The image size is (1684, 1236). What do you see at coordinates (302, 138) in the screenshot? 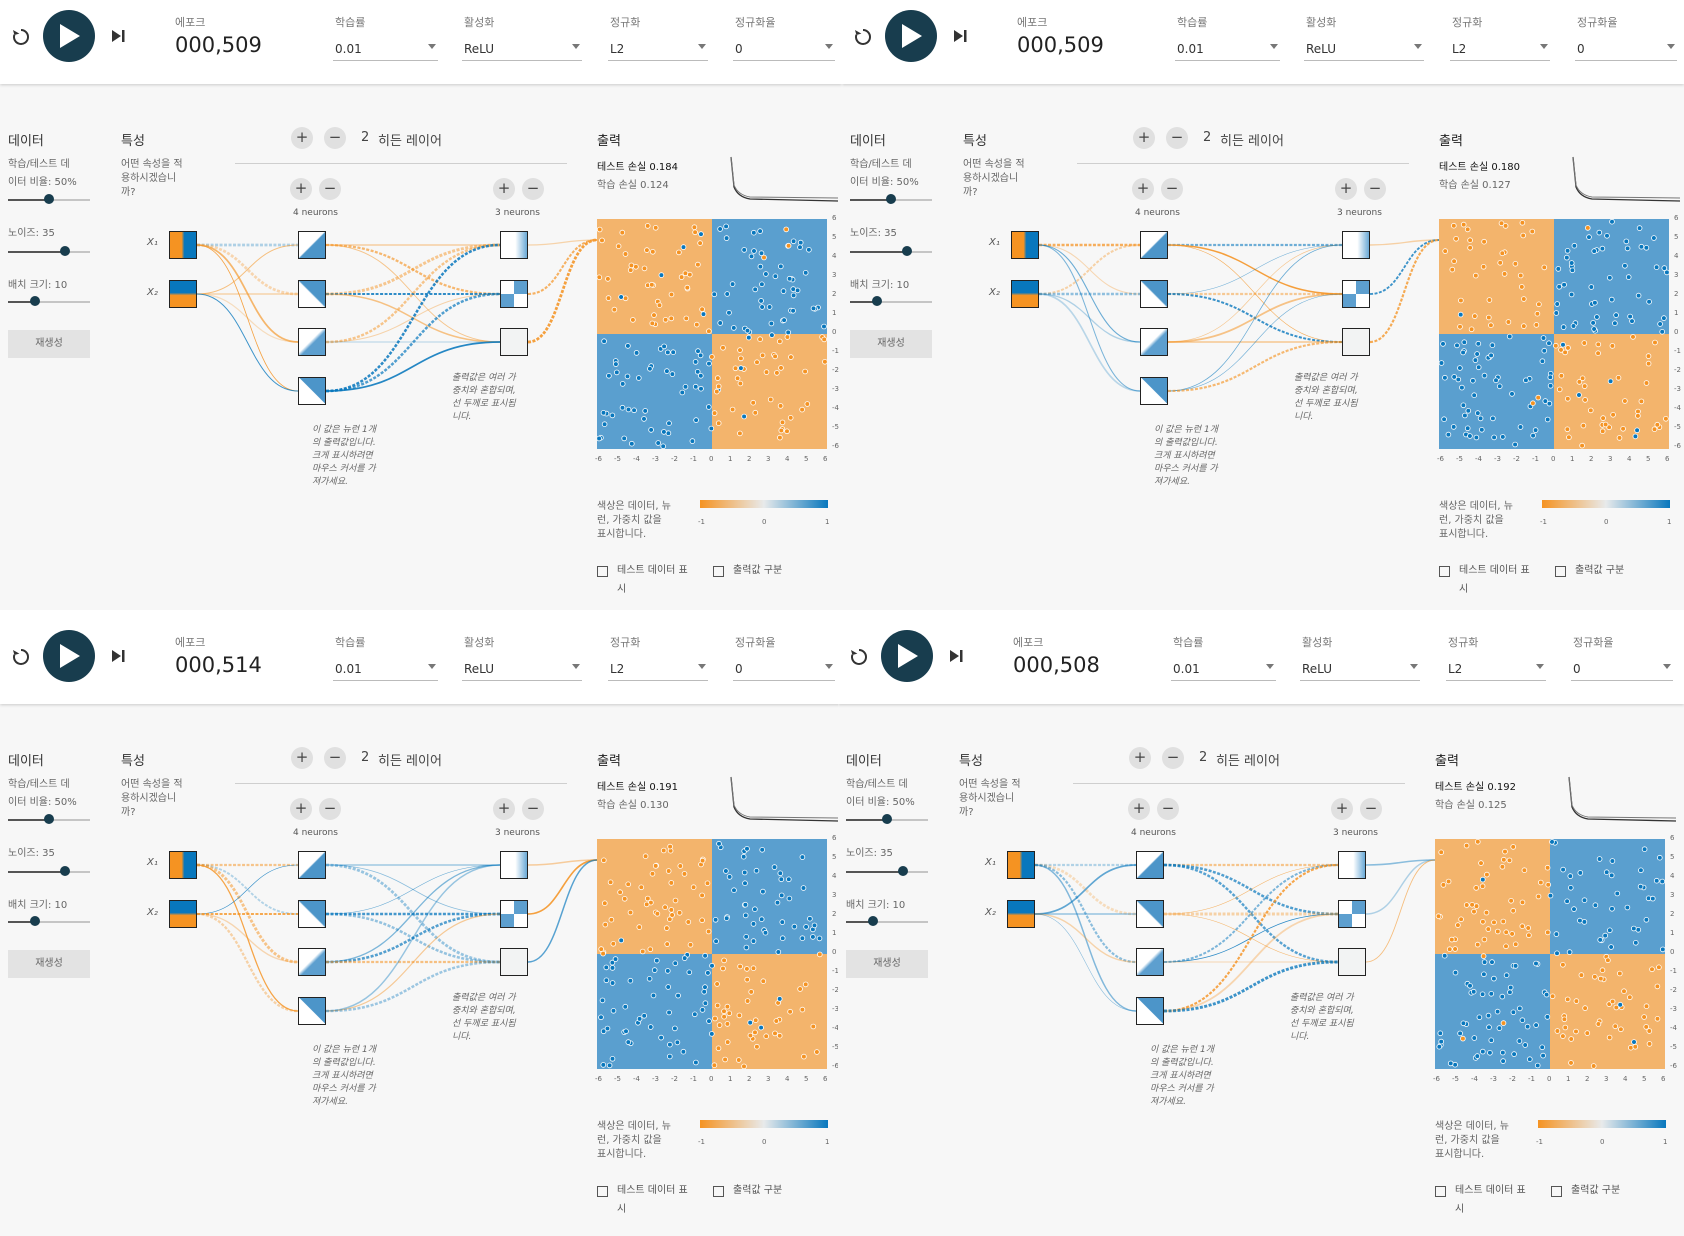
I see `add-layer-button: +` at bounding box center [302, 138].